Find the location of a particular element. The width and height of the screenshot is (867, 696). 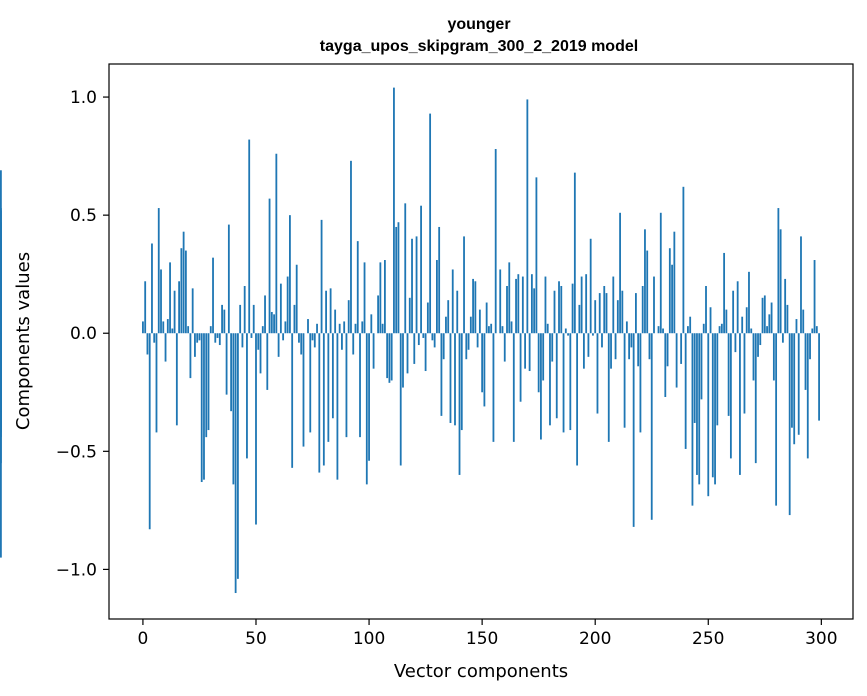

x-tick-label: 150 is located at coordinates (482, 639).